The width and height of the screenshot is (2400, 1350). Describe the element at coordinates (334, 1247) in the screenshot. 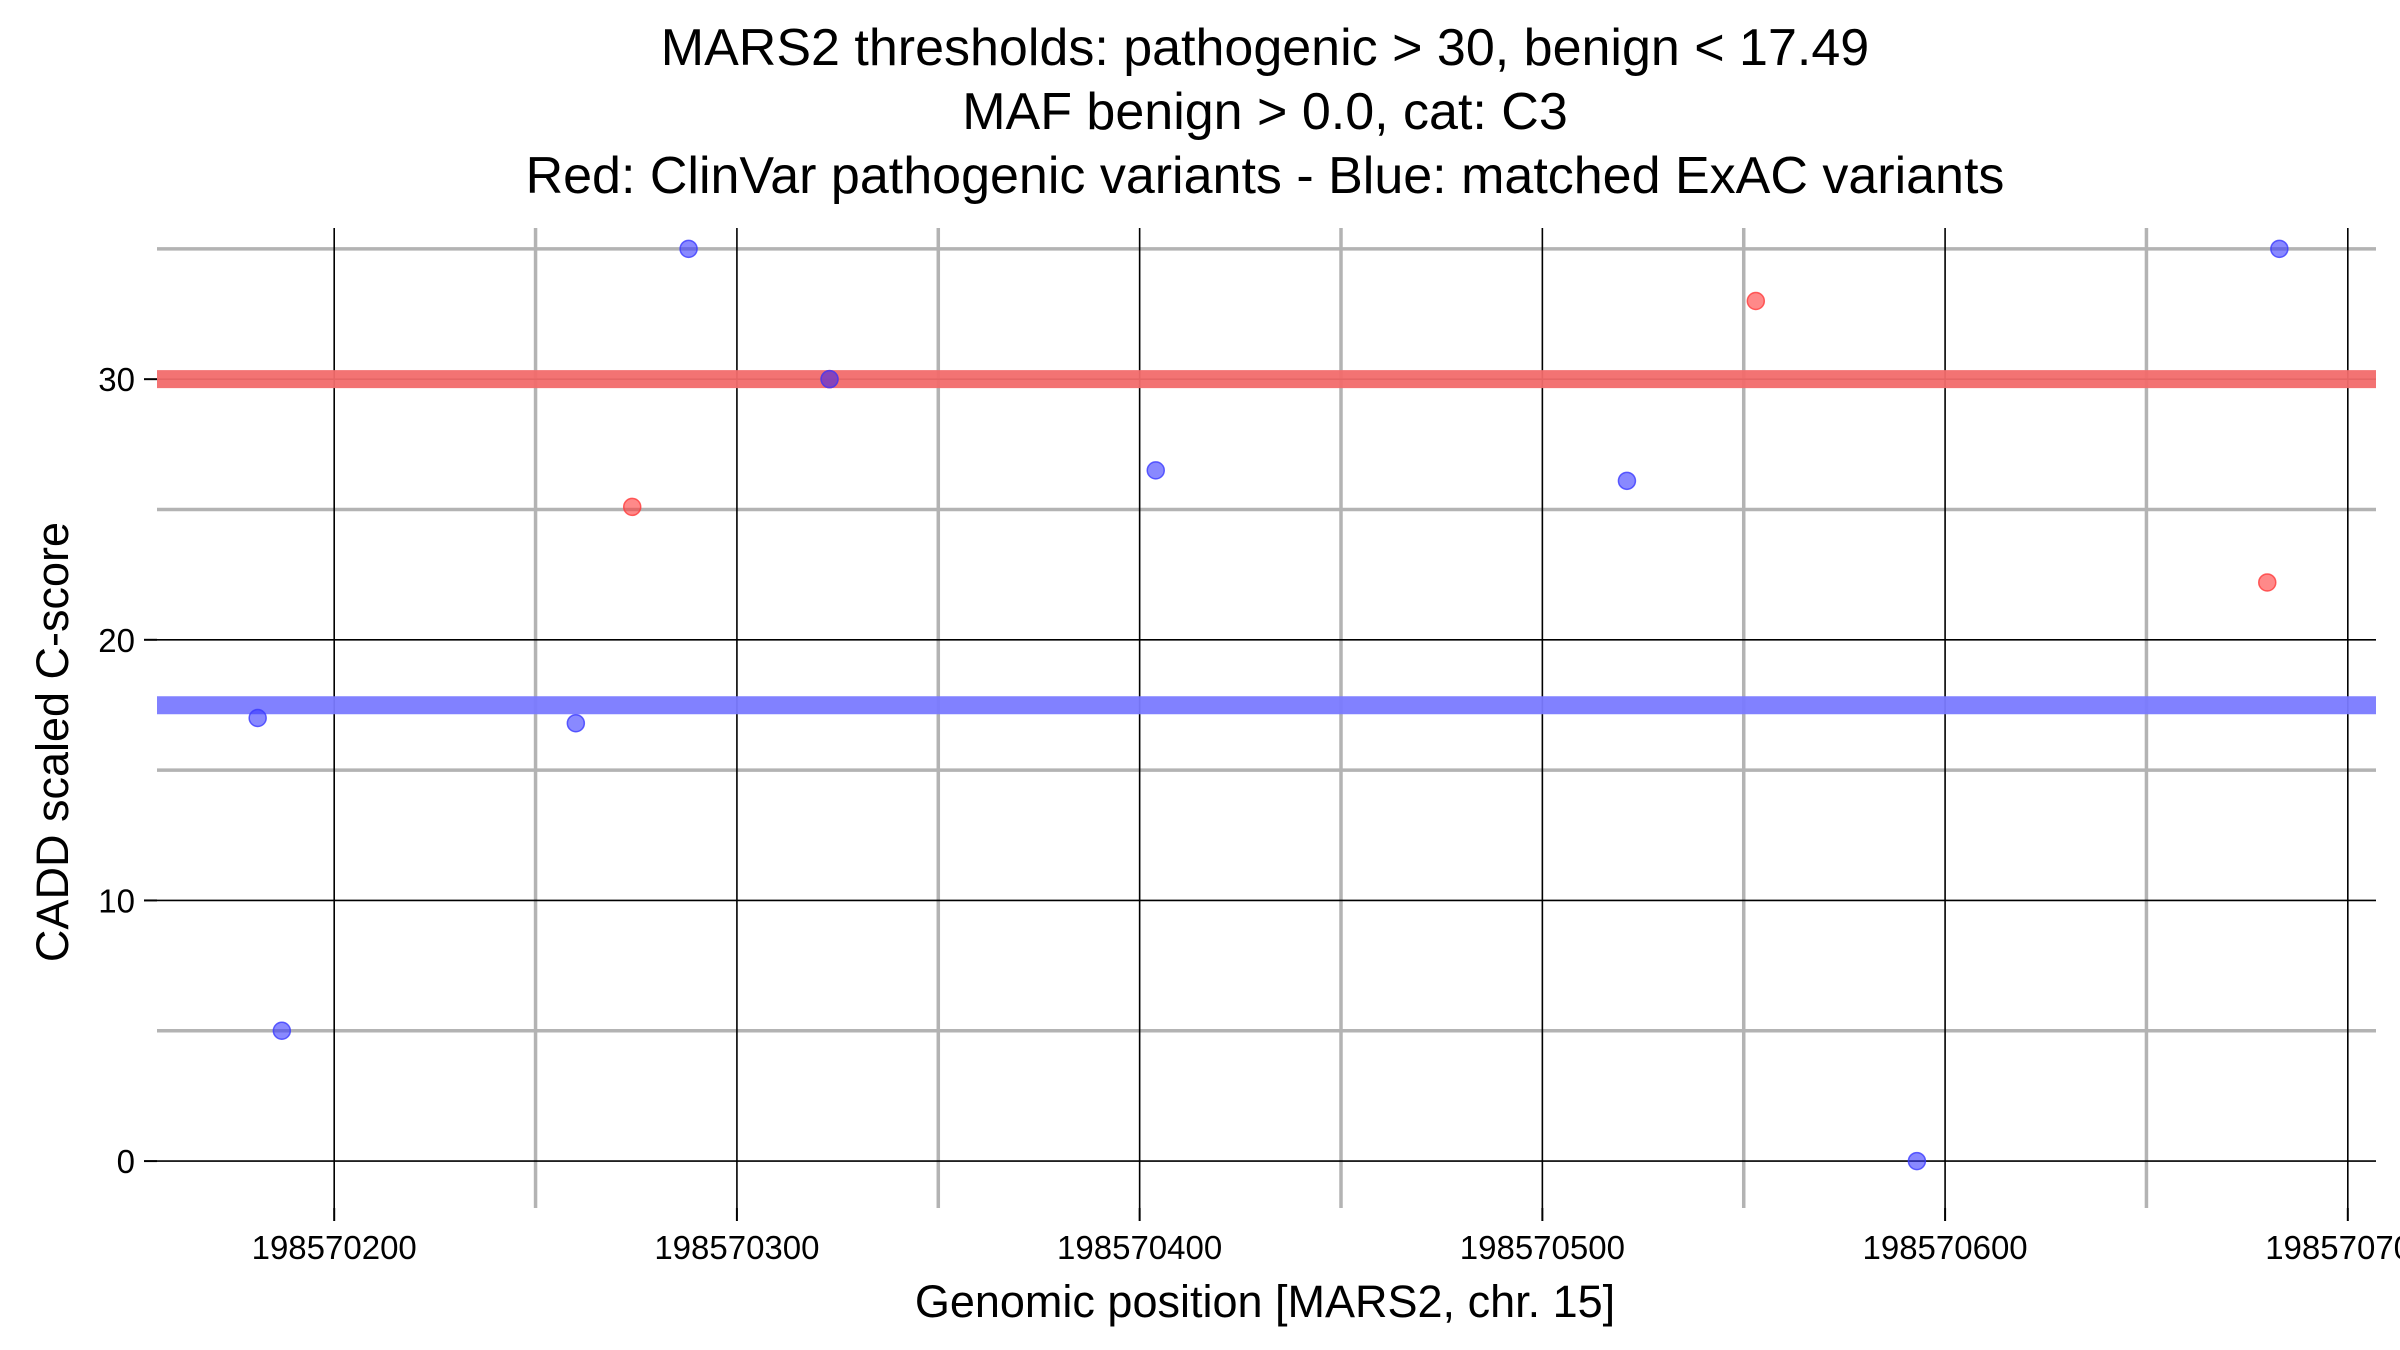

I see `x-tick-label: 198570200` at that location.